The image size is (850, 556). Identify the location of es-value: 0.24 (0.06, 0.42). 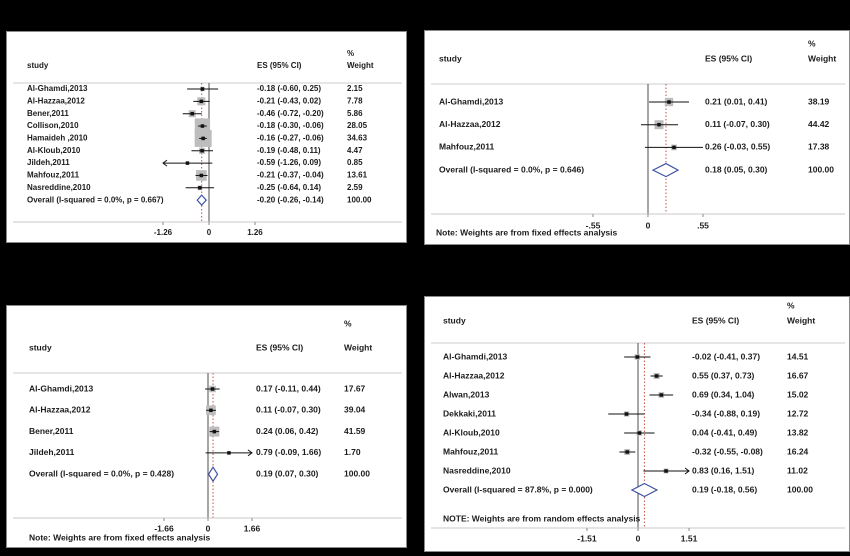
(287, 431).